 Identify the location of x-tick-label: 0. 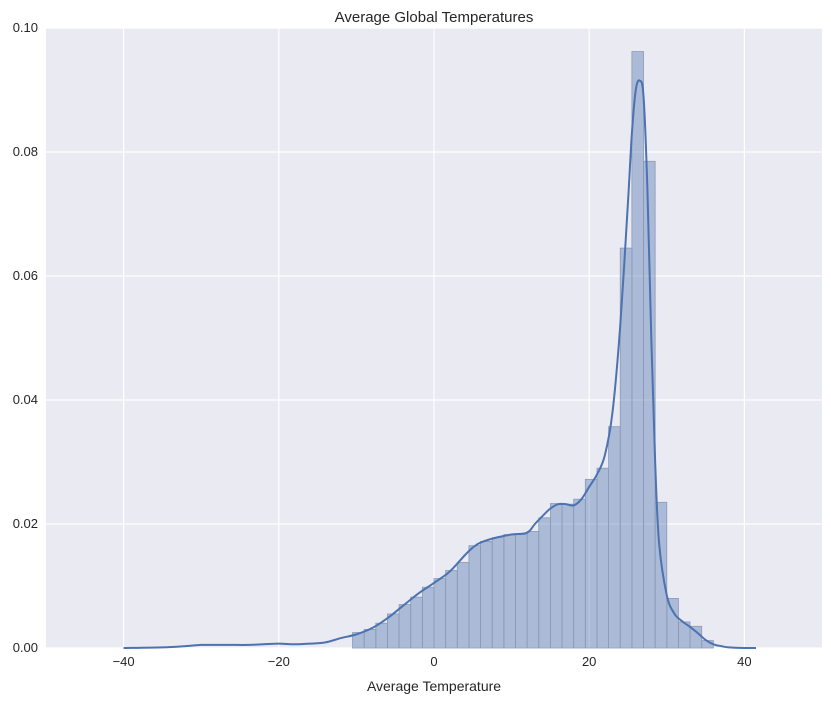
(433, 661).